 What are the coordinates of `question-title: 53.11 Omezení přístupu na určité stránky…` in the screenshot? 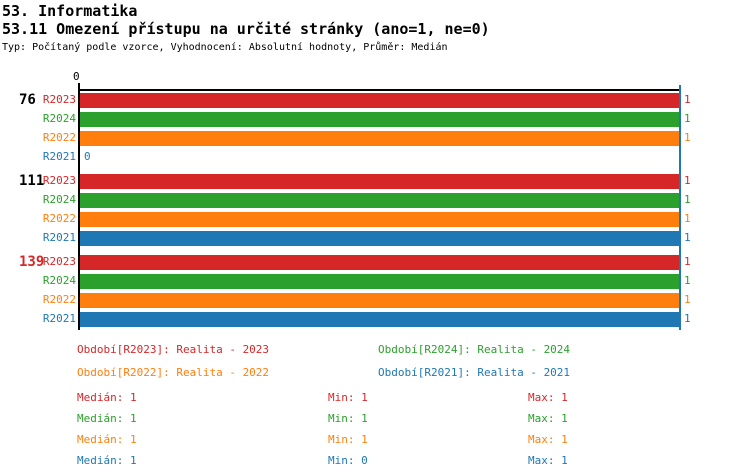 It's located at (246, 29).